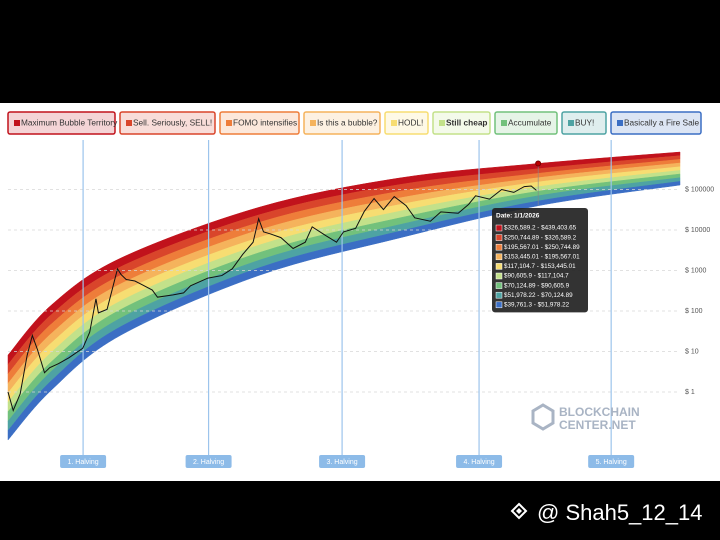  I want to click on legend-label: Maximum Bubble Territory, so click(69, 123).